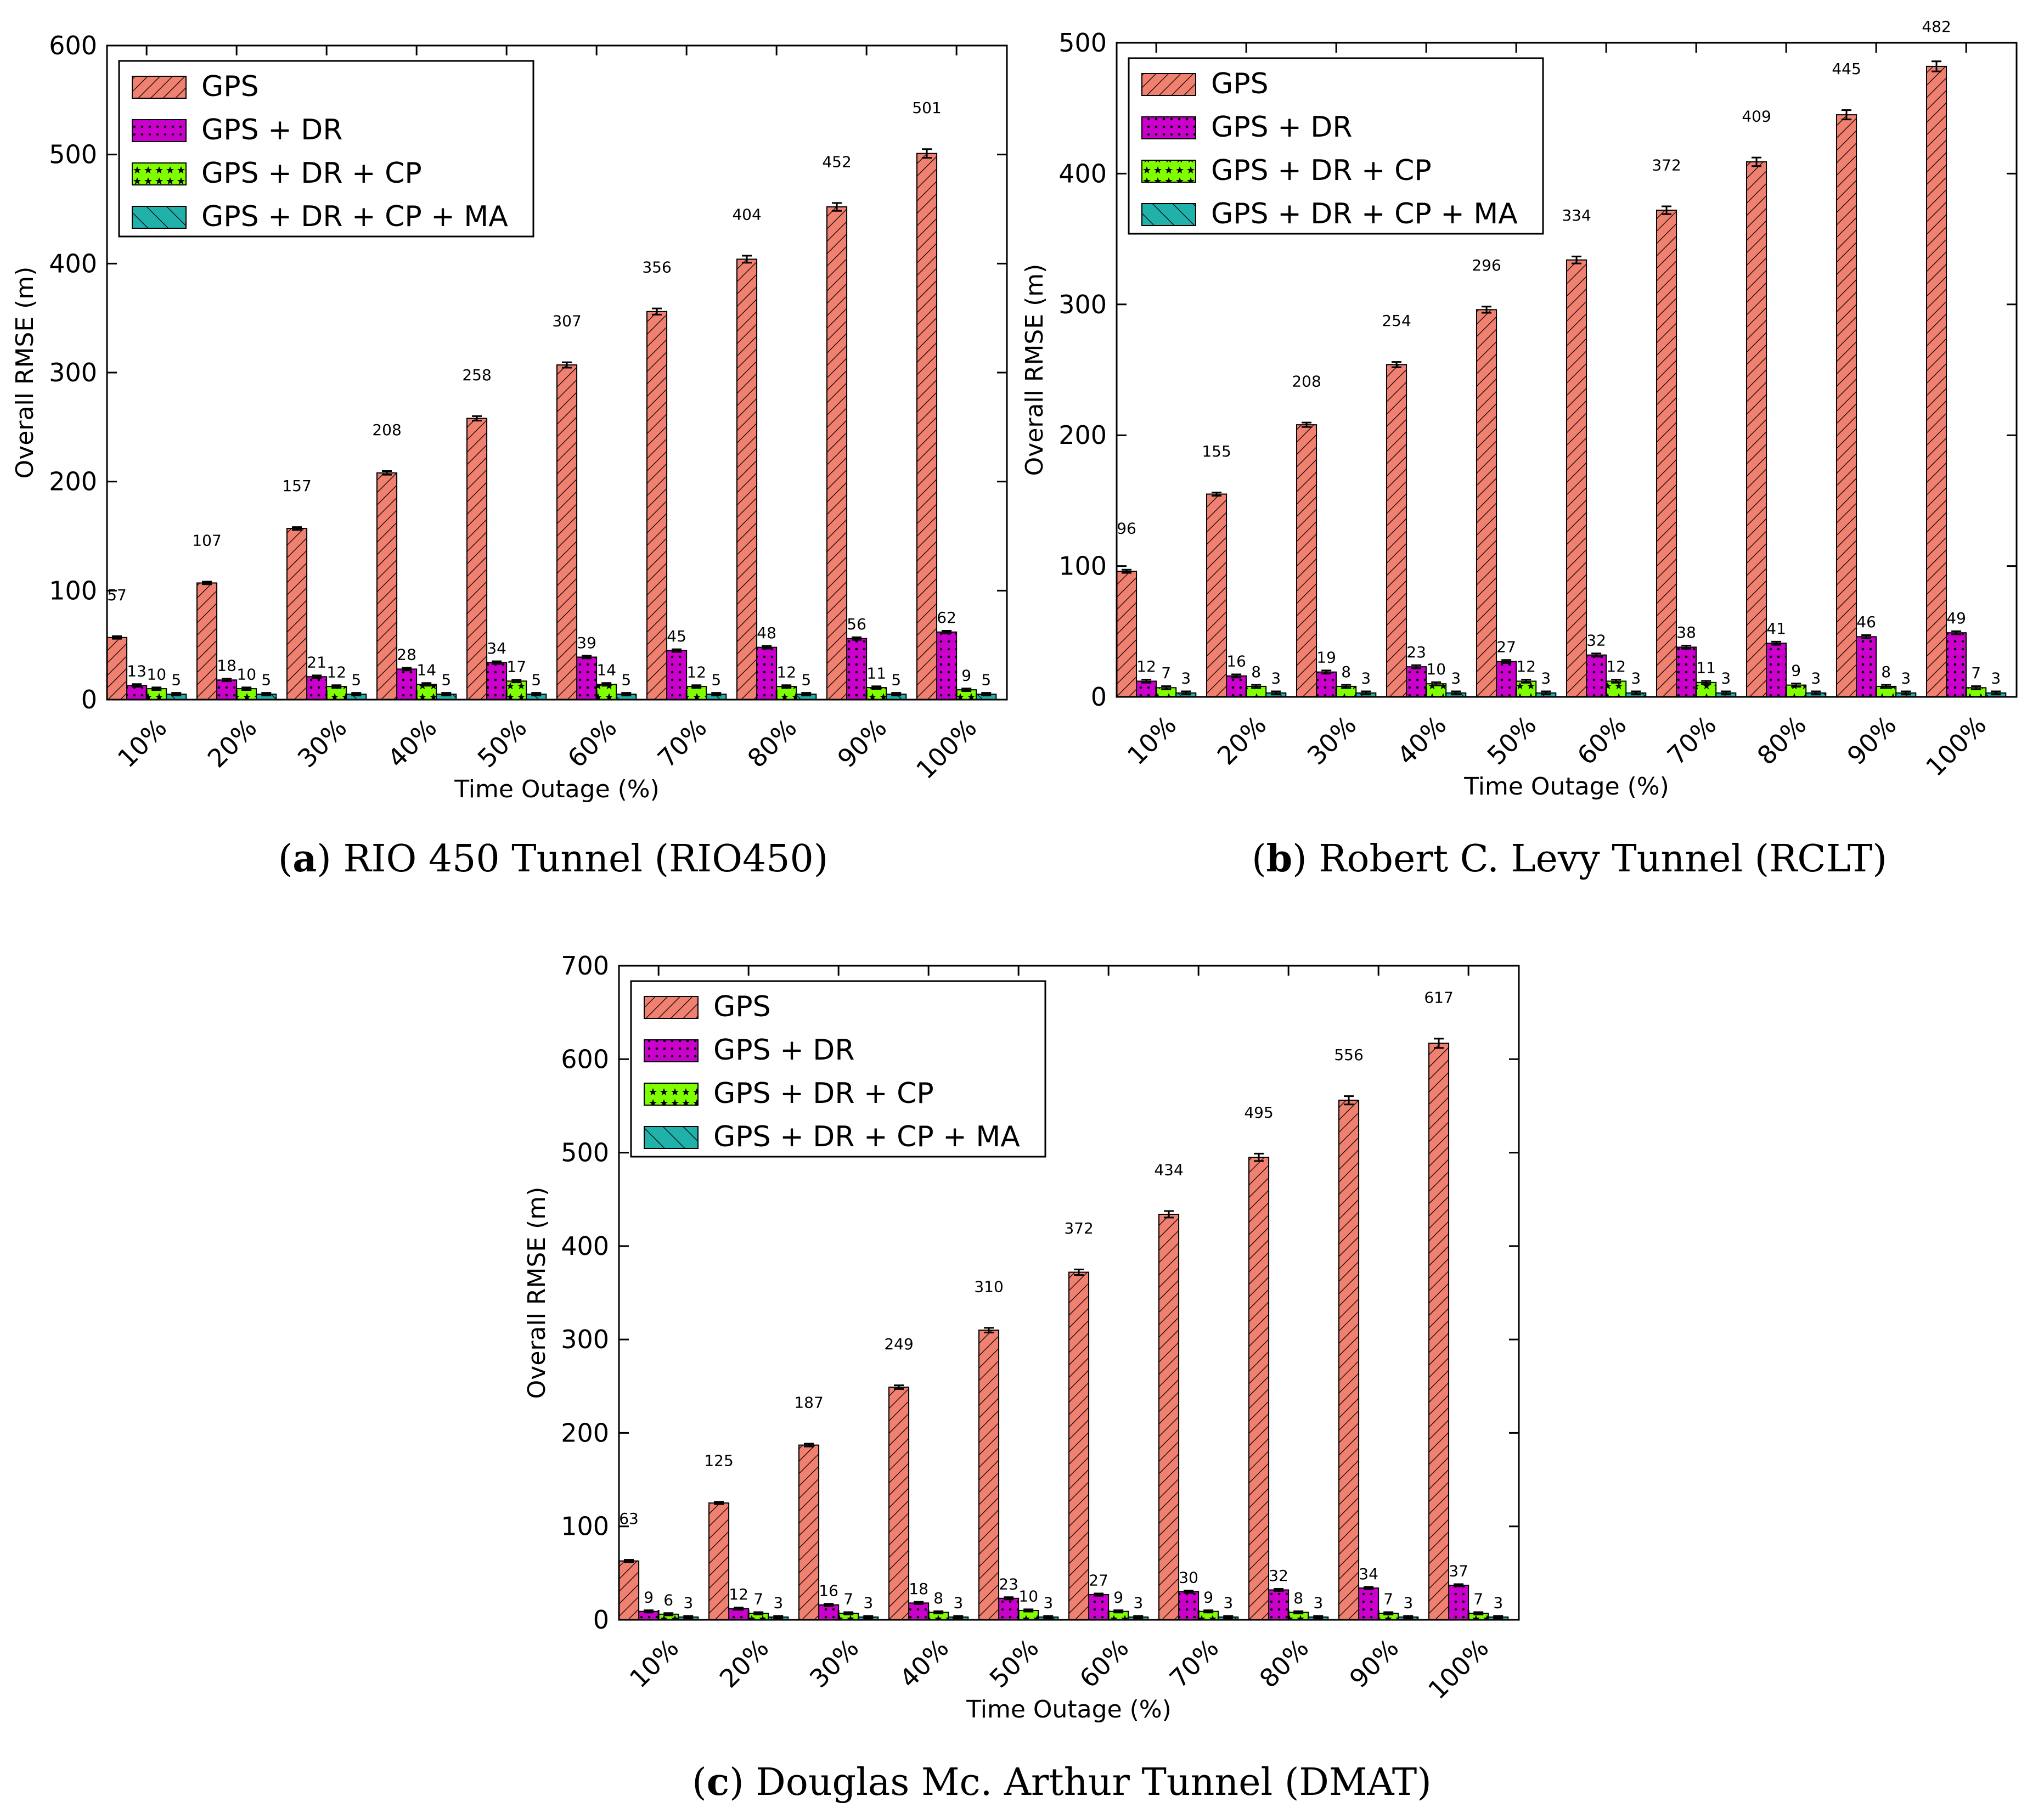 Image resolution: width=2044 pixels, height=1819 pixels. Describe the element at coordinates (898, 1344) in the screenshot. I see `data-label: 249` at that location.